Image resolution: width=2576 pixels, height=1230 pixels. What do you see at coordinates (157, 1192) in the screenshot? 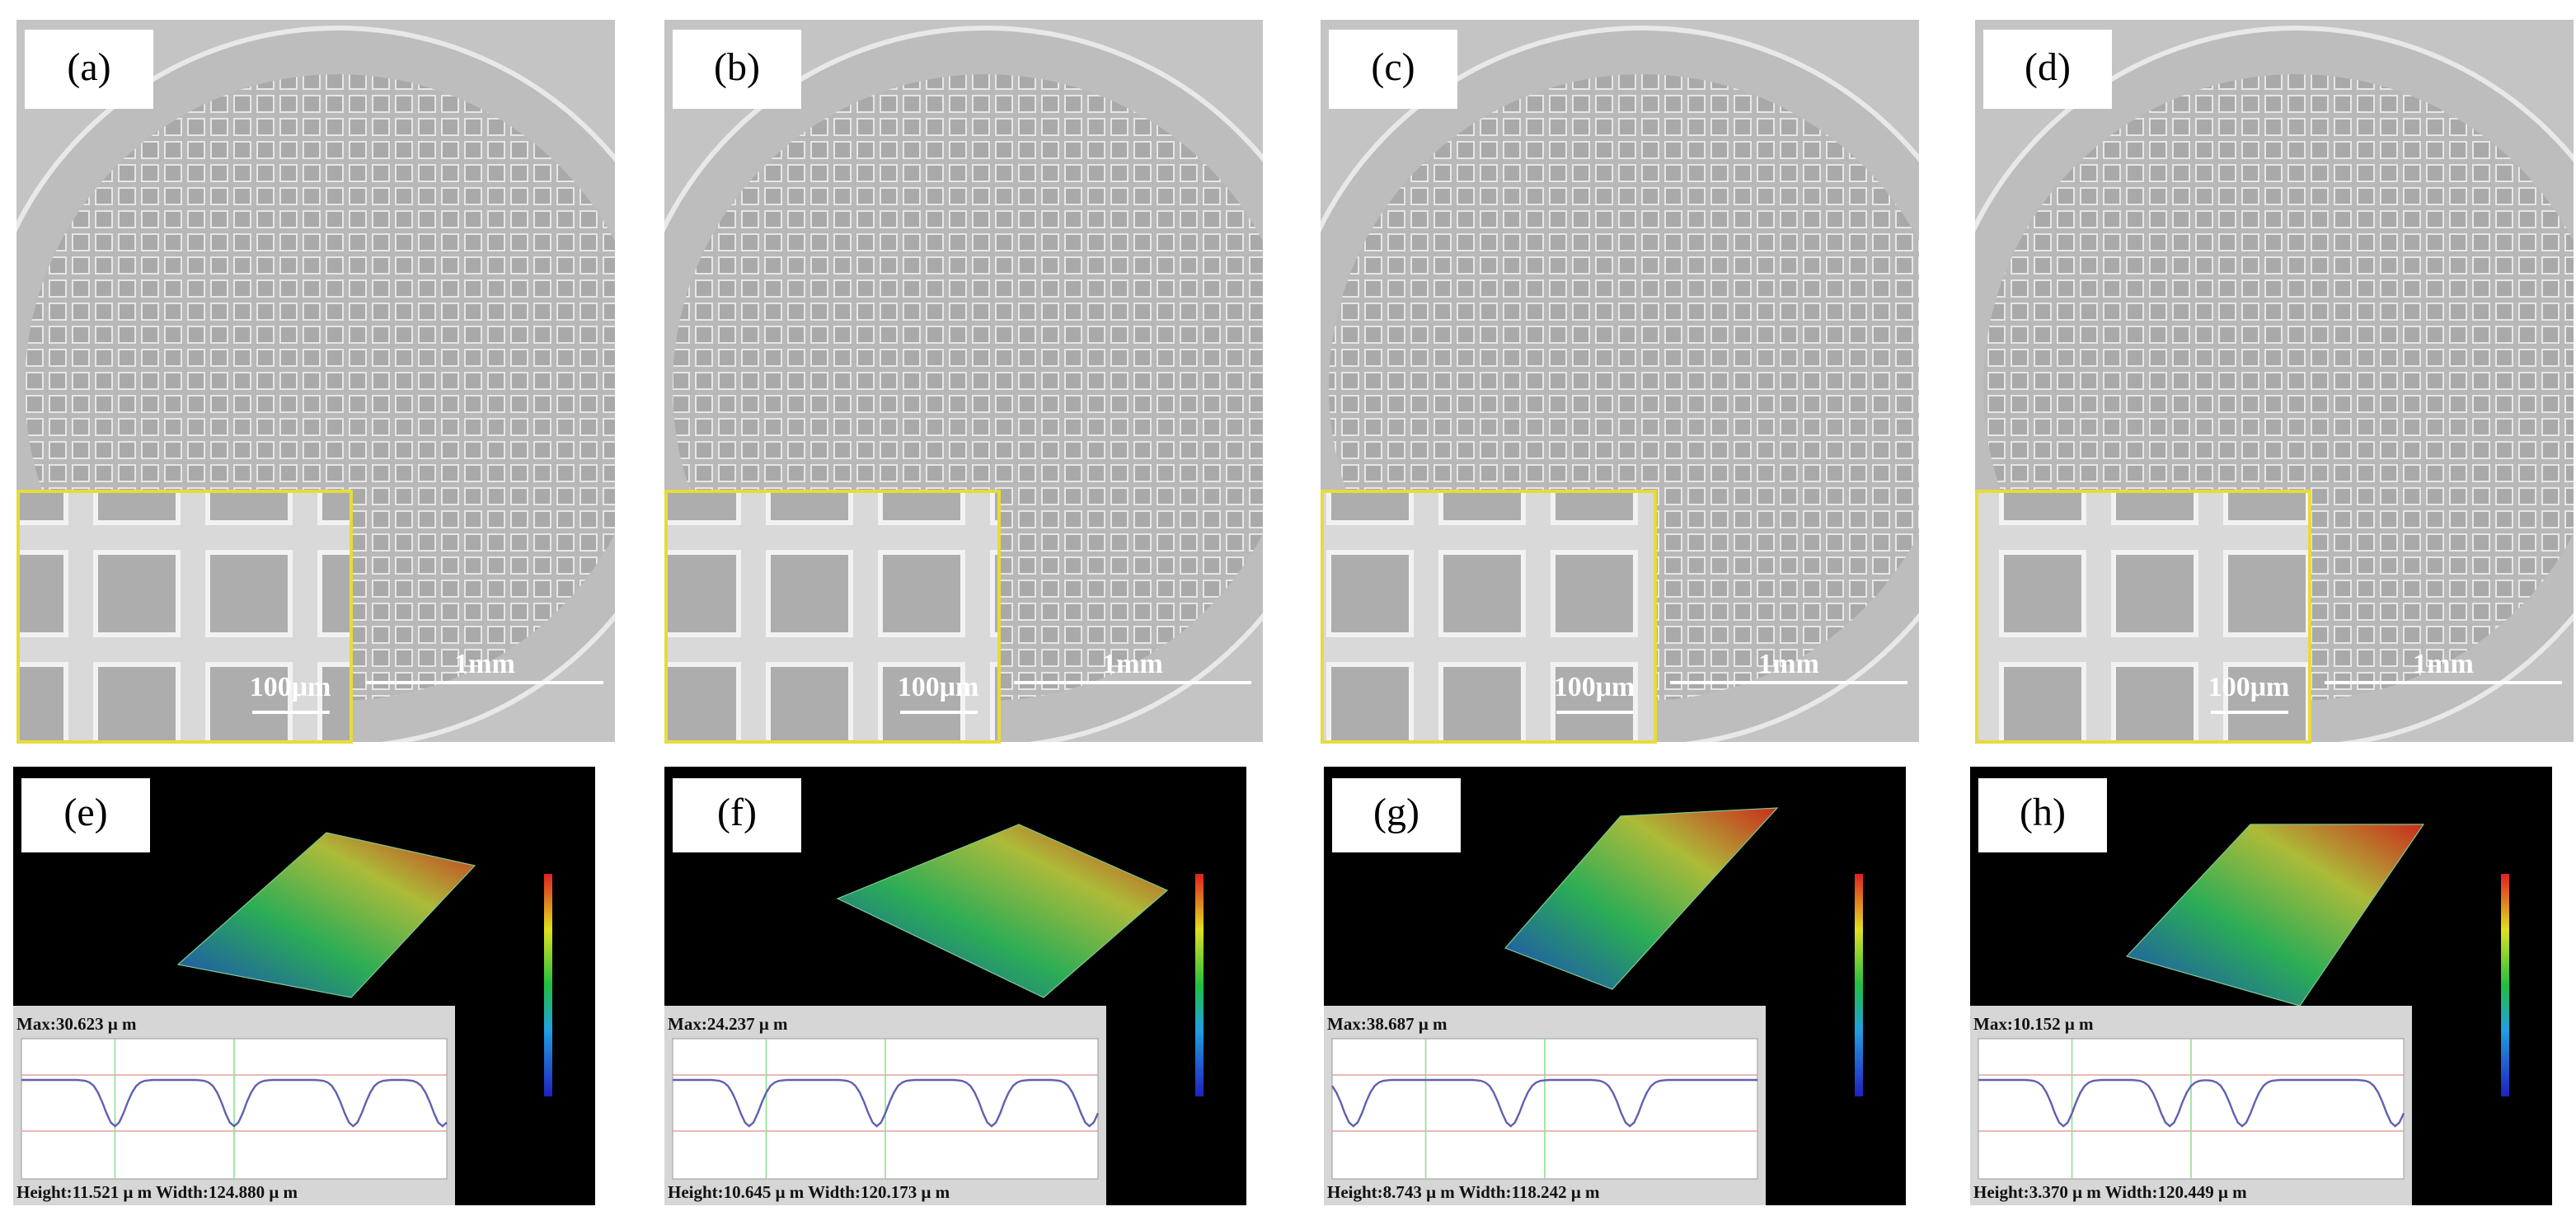
I see `stats-label: Height:11.521 μ m Width:124.880 μ m` at bounding box center [157, 1192].